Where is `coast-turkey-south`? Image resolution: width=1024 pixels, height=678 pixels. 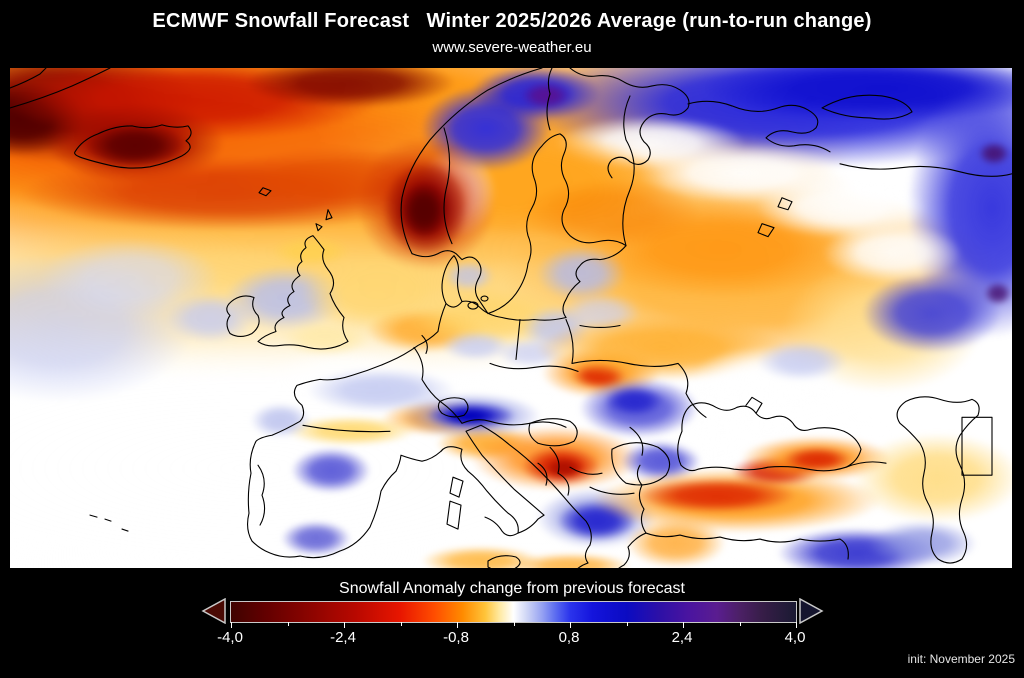
coast-turkey-south is located at coordinates (747, 546).